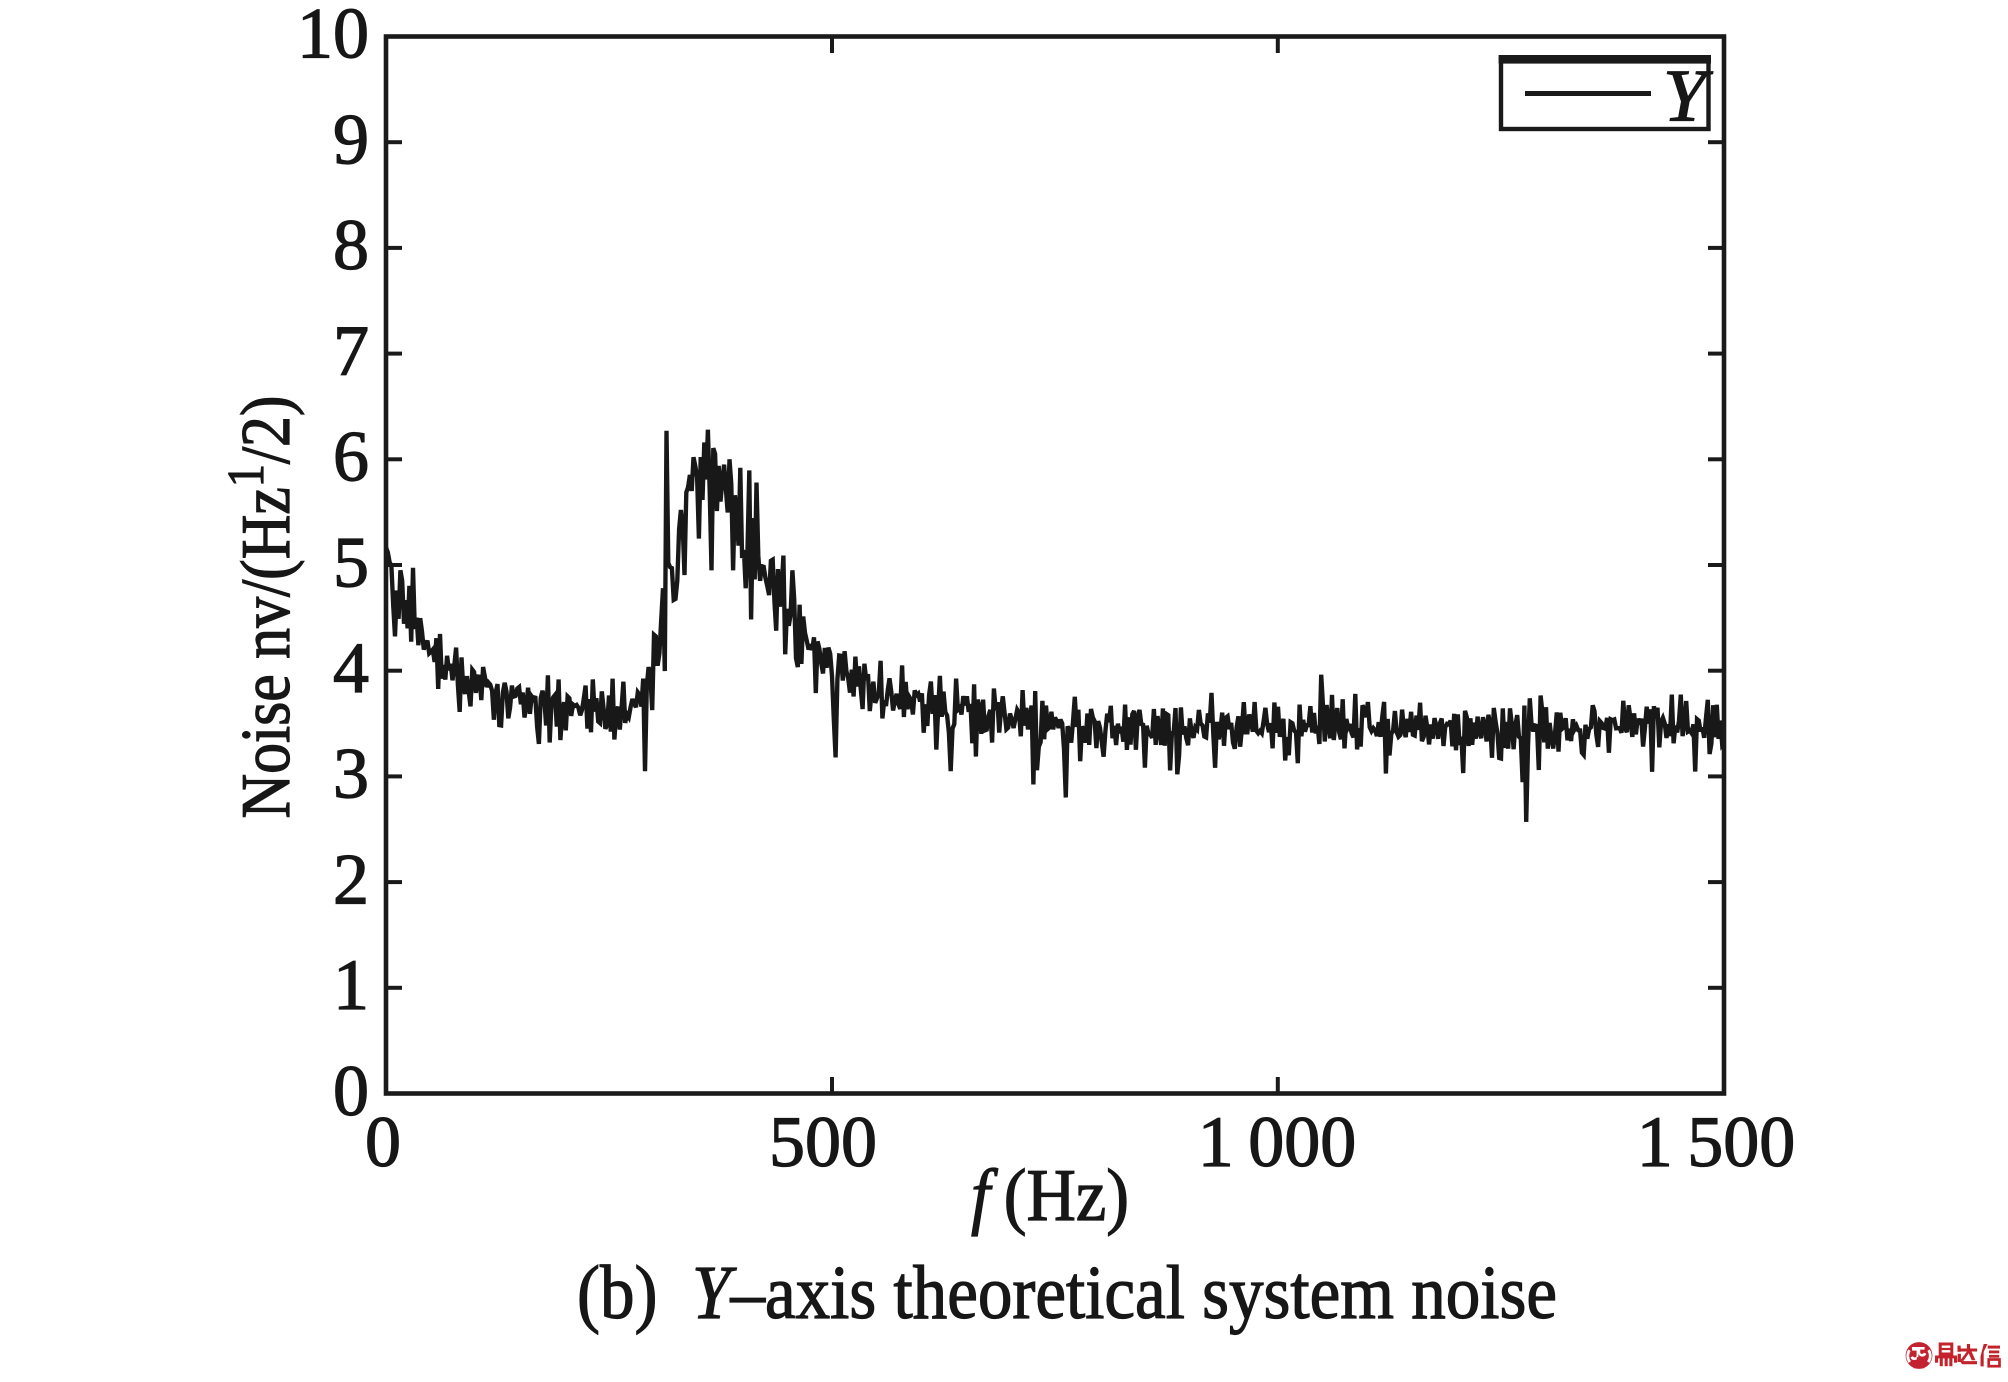  Describe the element at coordinates (351, 457) in the screenshot. I see `svg-text: 6` at that location.